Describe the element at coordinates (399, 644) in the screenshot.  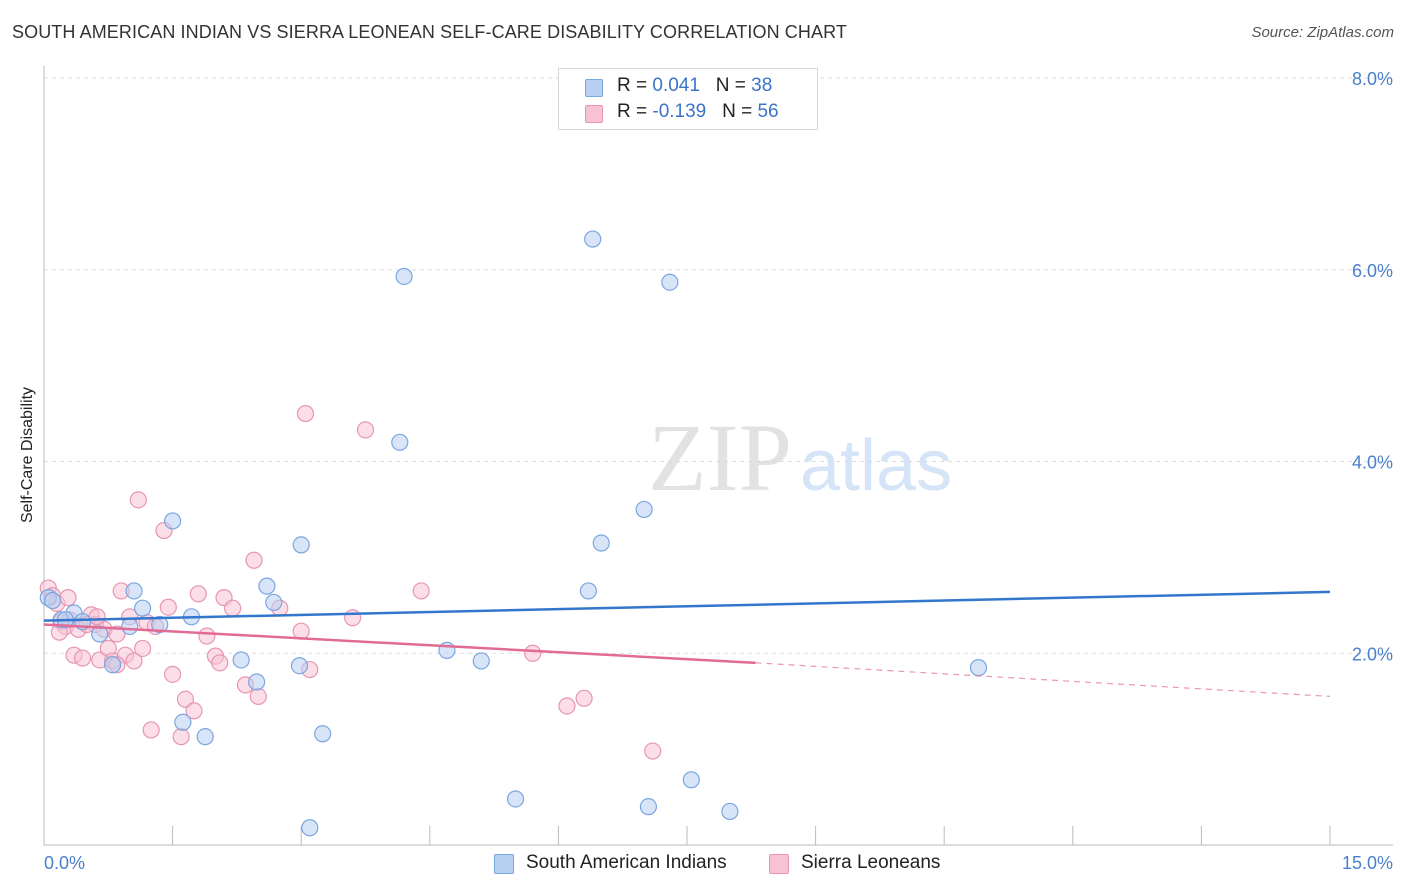
I see `trend-line-pink` at that location.